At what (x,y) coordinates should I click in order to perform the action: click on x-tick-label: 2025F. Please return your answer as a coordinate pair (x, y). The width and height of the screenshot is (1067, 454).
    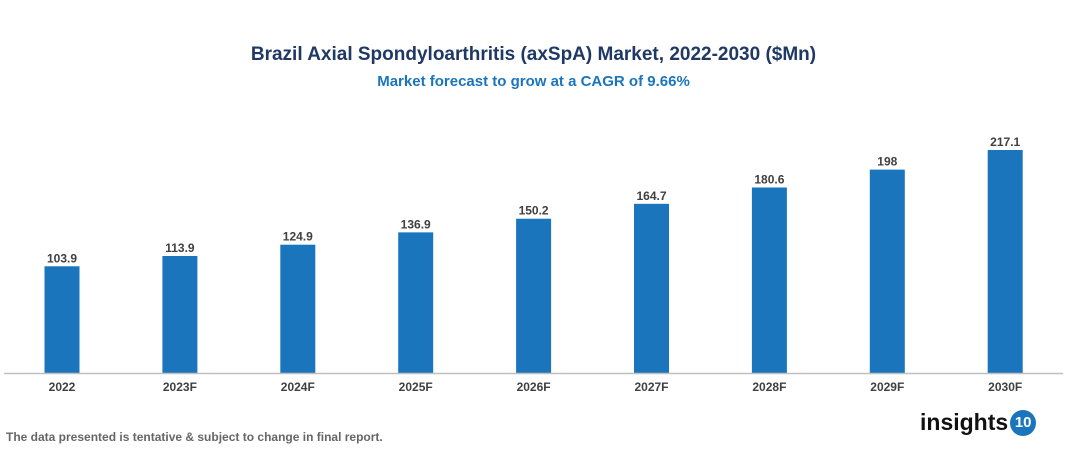
    Looking at the image, I should click on (416, 387).